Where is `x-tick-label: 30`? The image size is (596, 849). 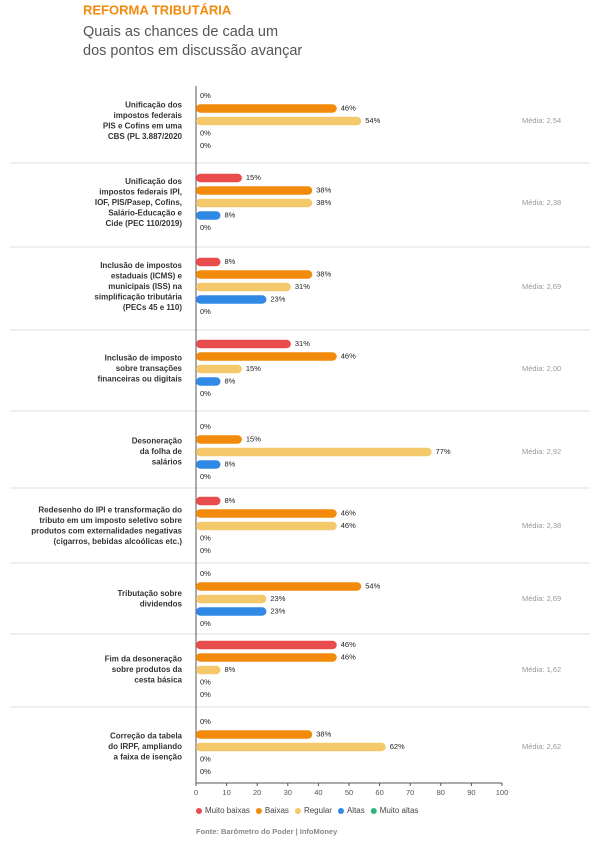
x-tick-label: 30 is located at coordinates (288, 792).